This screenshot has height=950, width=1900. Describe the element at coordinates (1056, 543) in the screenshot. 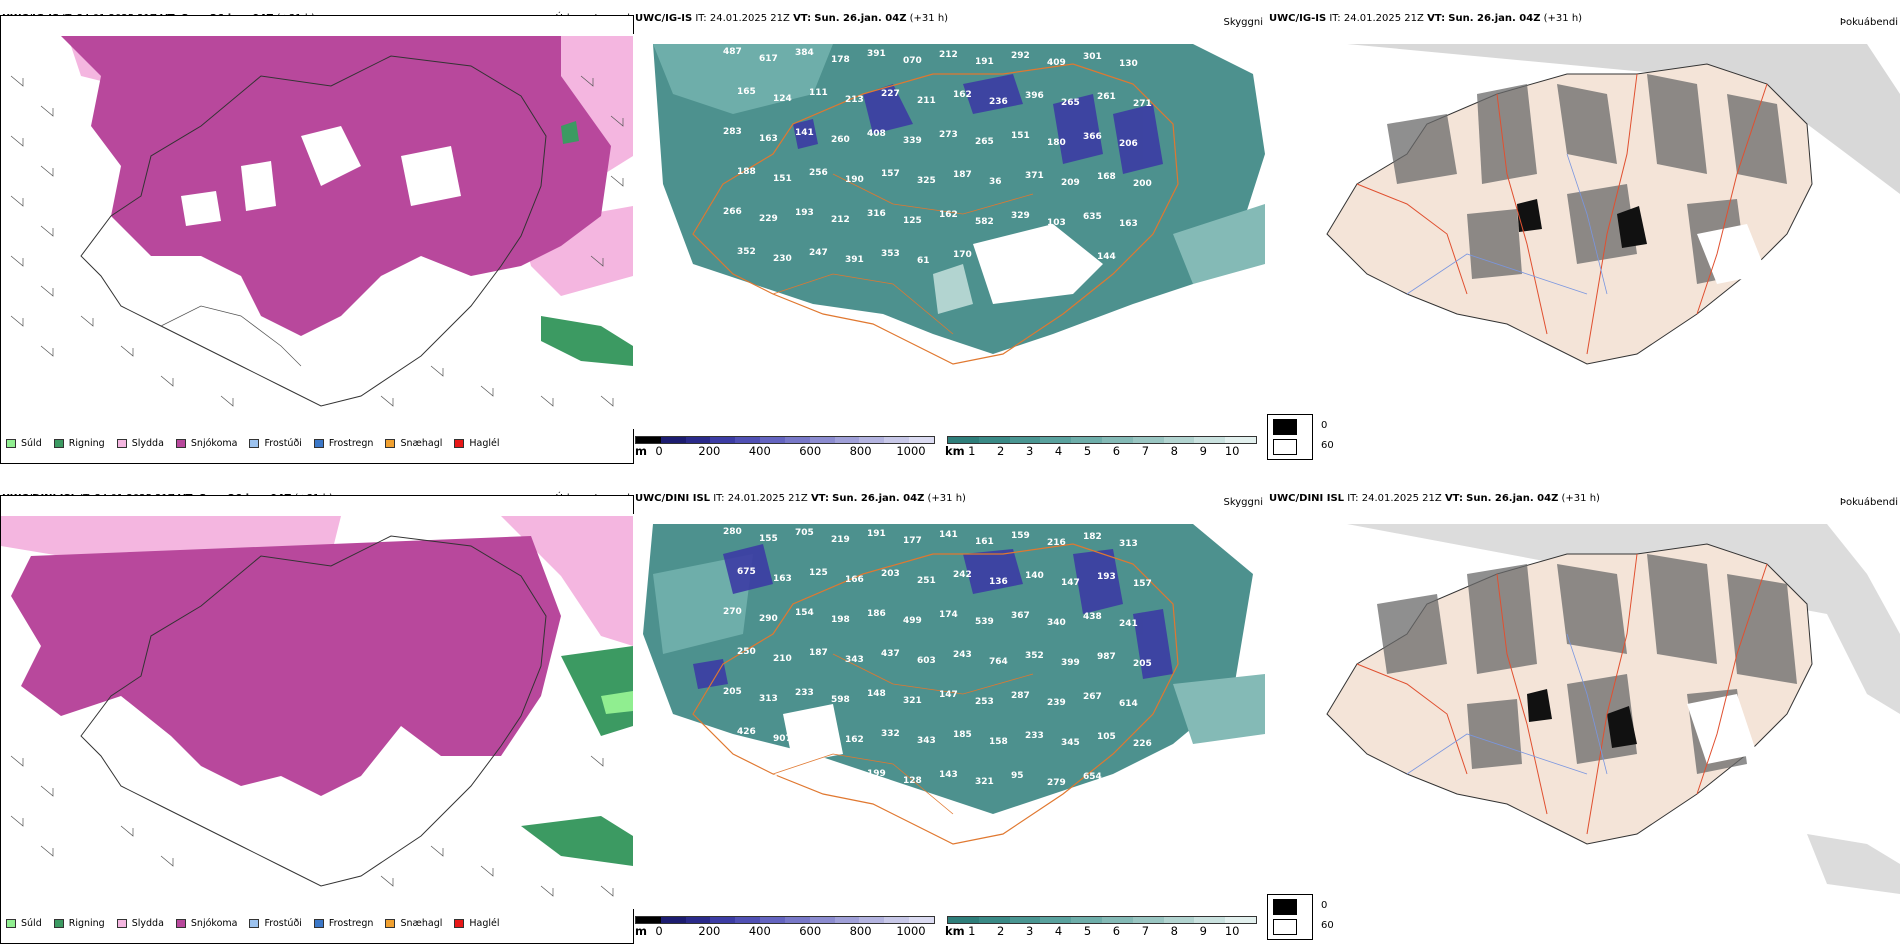

I see `visibility-value-label: 216` at that location.